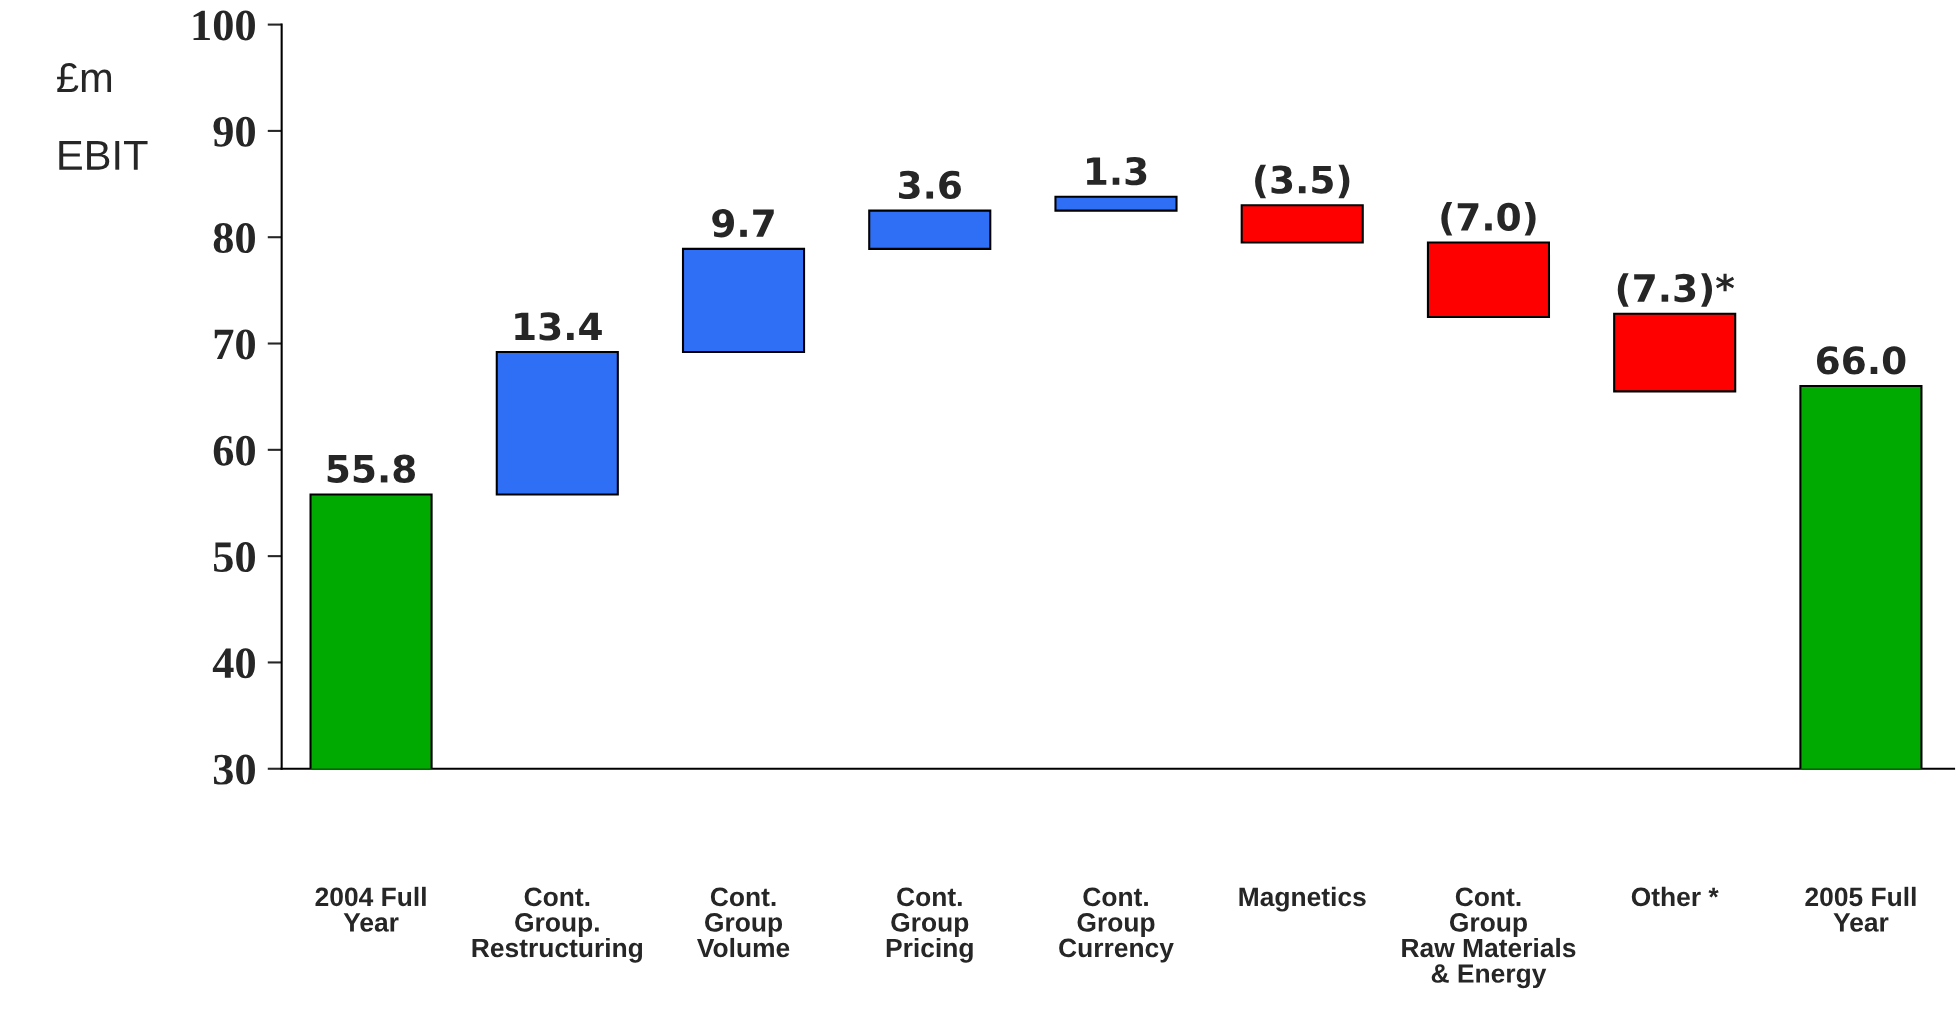 The height and width of the screenshot is (1025, 1956). What do you see at coordinates (1861, 360) in the screenshot?
I see `data-label: 66.0` at bounding box center [1861, 360].